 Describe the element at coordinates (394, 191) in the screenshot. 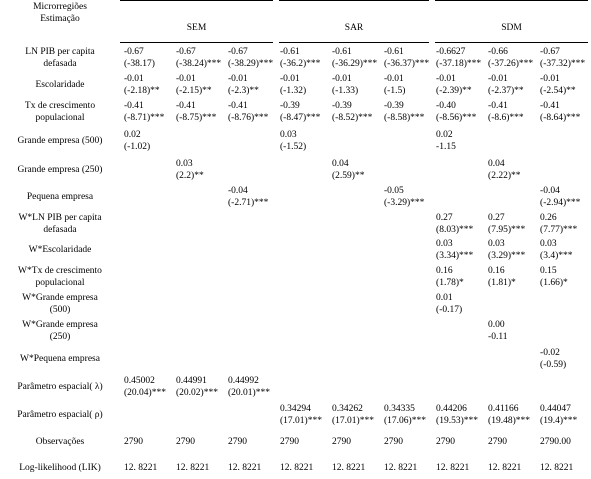

I see `text-line: -0.05` at that location.